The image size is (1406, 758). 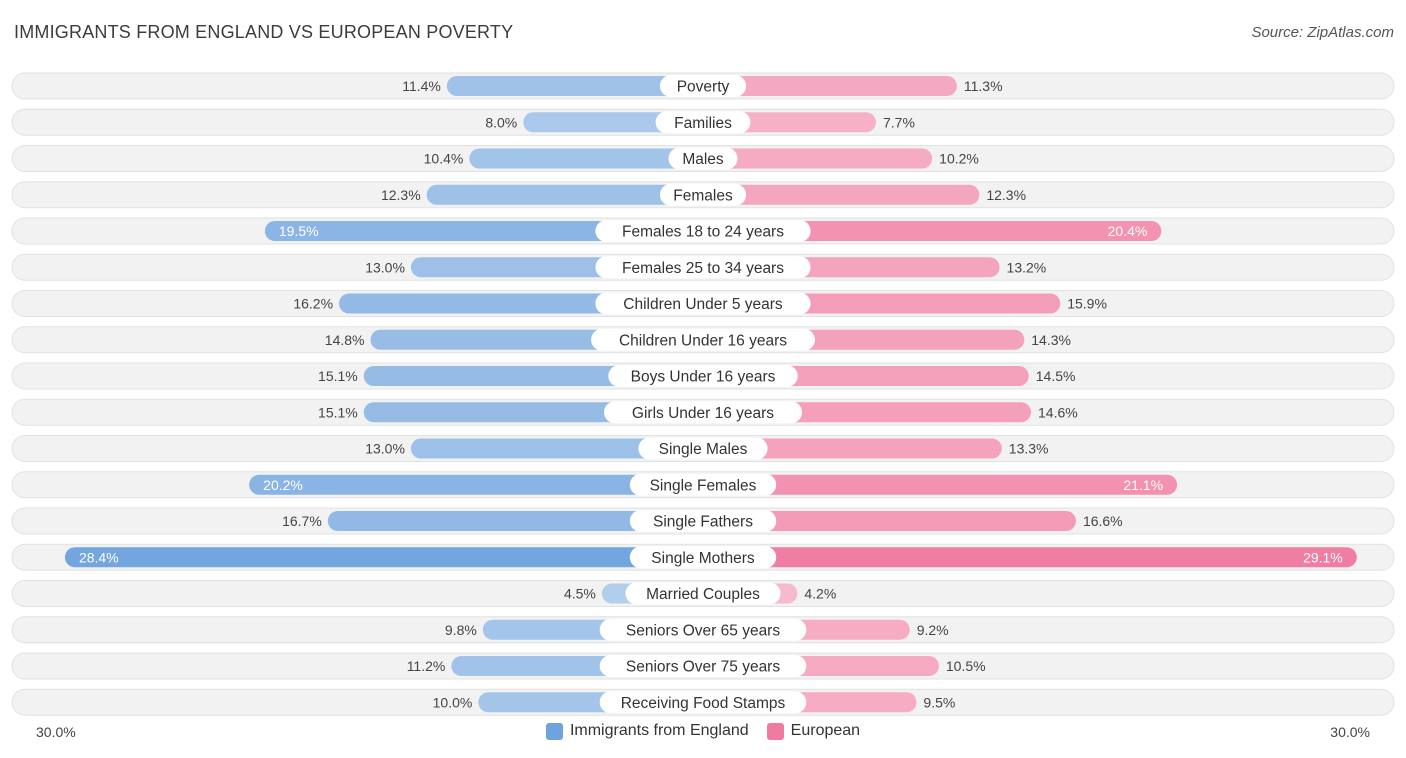 I want to click on value-label-immigrants: 9.8%, so click(x=461, y=630).